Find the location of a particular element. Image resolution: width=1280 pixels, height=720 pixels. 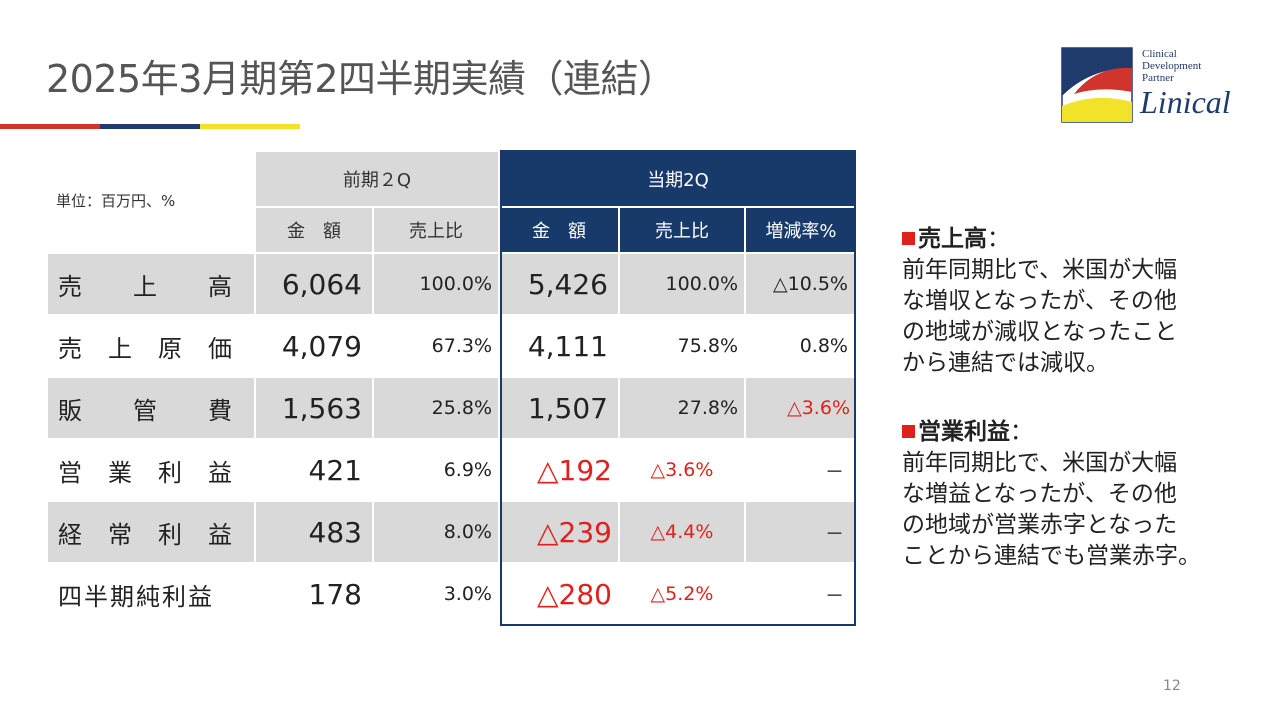

header-prev-period: 前期２Q is located at coordinates (377, 179).